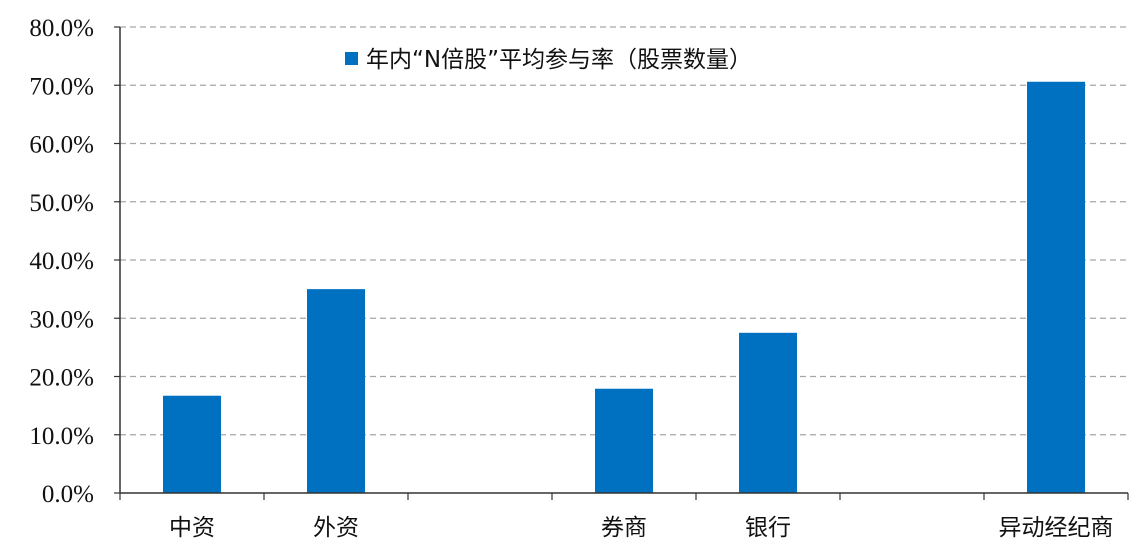 Image resolution: width=1140 pixels, height=555 pixels. What do you see at coordinates (336, 528) in the screenshot?
I see `x-category-label: 外资` at bounding box center [336, 528].